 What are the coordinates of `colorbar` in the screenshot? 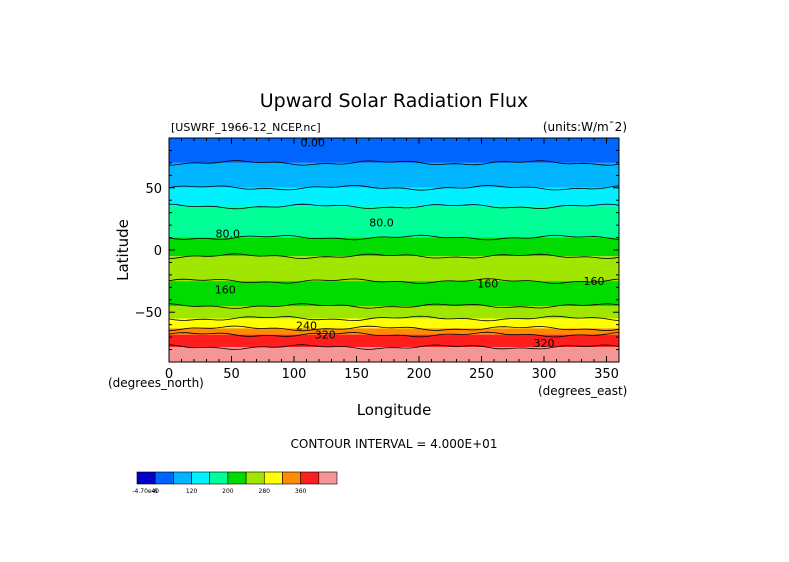 It's located at (237, 478).